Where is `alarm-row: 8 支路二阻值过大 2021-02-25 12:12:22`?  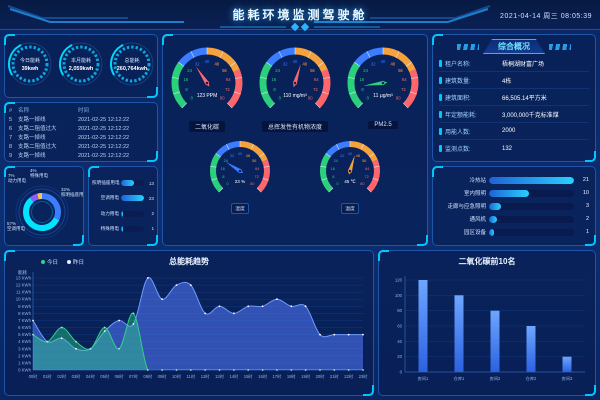 alarm-row: 8 支路二阻值过大 2021-02-25 12:12:22 is located at coordinates (81, 147).